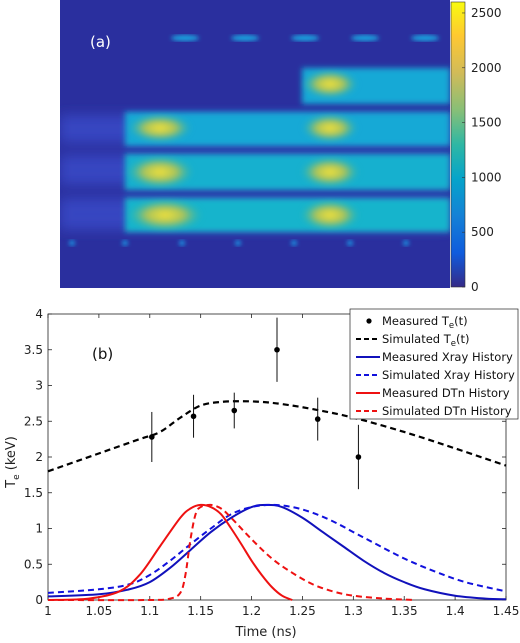  What do you see at coordinates (243, 150) in the screenshot?
I see `streak-hotspots` at bounding box center [243, 150].